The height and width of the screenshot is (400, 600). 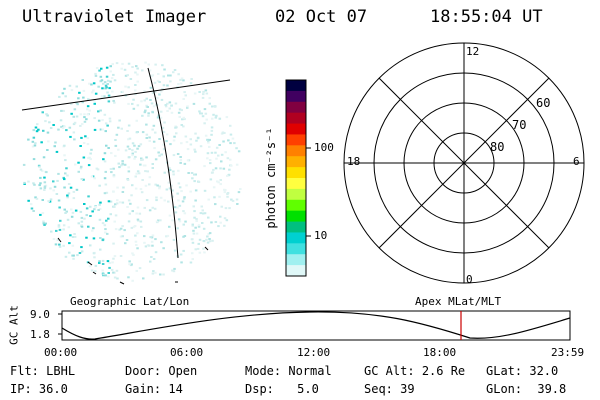 I want to click on time-label: 18:55:04 UT, so click(x=486, y=17).